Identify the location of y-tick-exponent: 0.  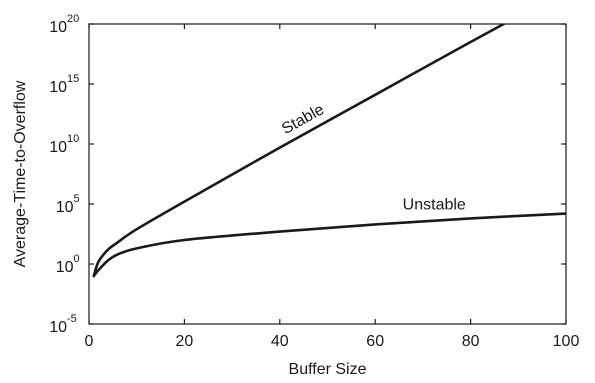
(77, 259).